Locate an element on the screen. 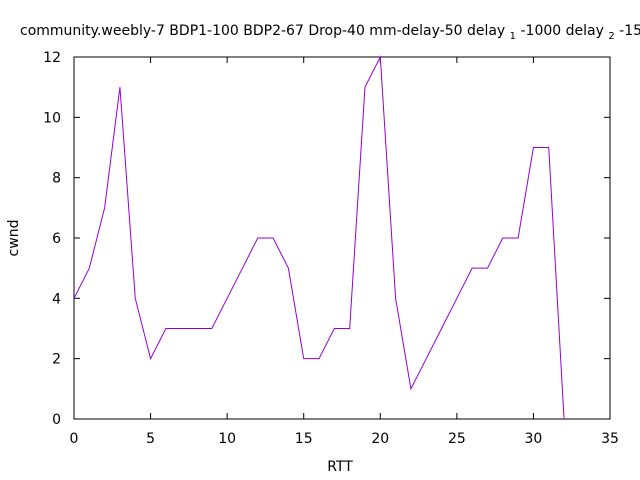 The height and width of the screenshot is (480, 640). x-tick-label: 35 is located at coordinates (610, 439).